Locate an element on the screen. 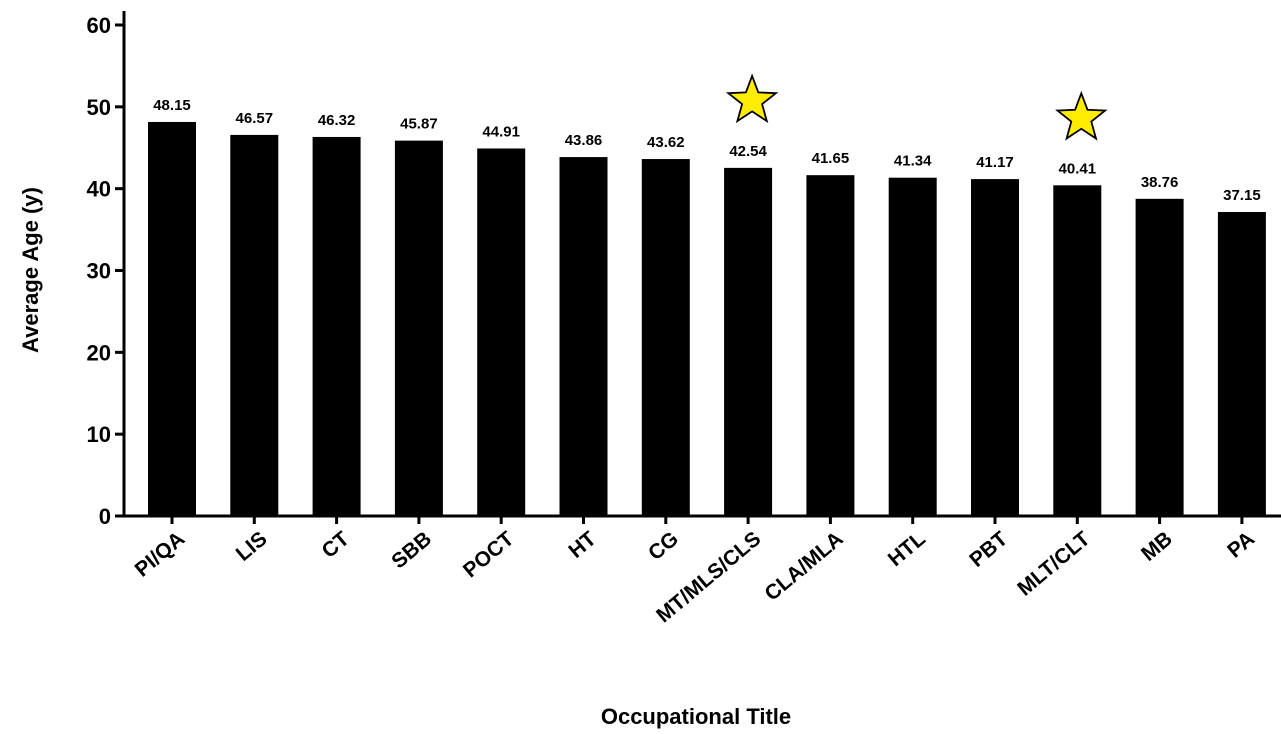 The image size is (1281, 734). x-tick-label: POCT is located at coordinates (489, 554).